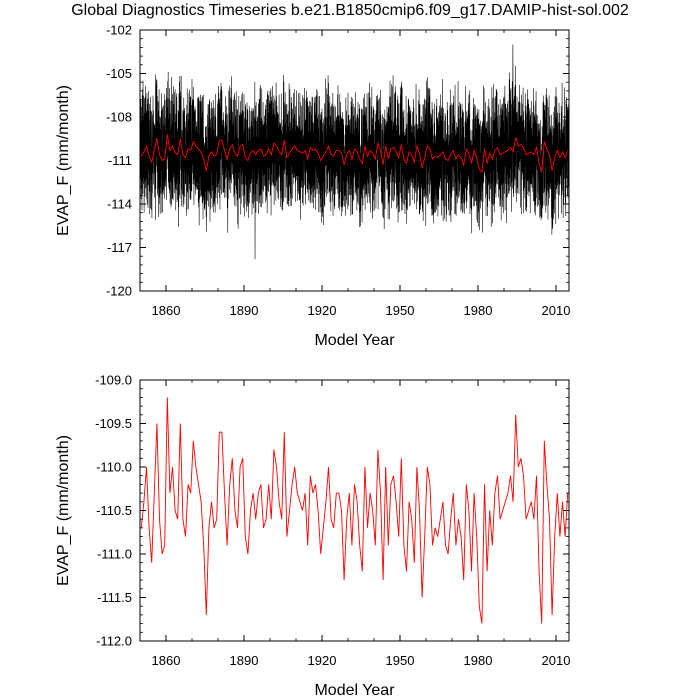 The image size is (700, 700). Describe the element at coordinates (119, 291) in the screenshot. I see `top-ytick-label: -120` at that location.